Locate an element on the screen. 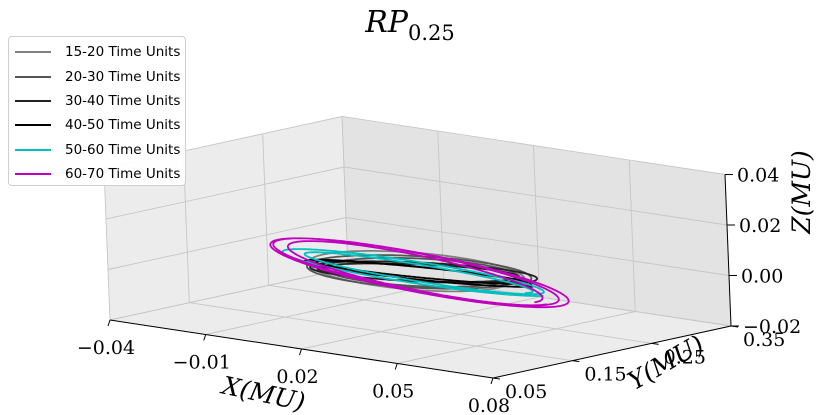 The height and width of the screenshot is (415, 830). legend-item: 20-30 Time Units is located at coordinates (98, 76).